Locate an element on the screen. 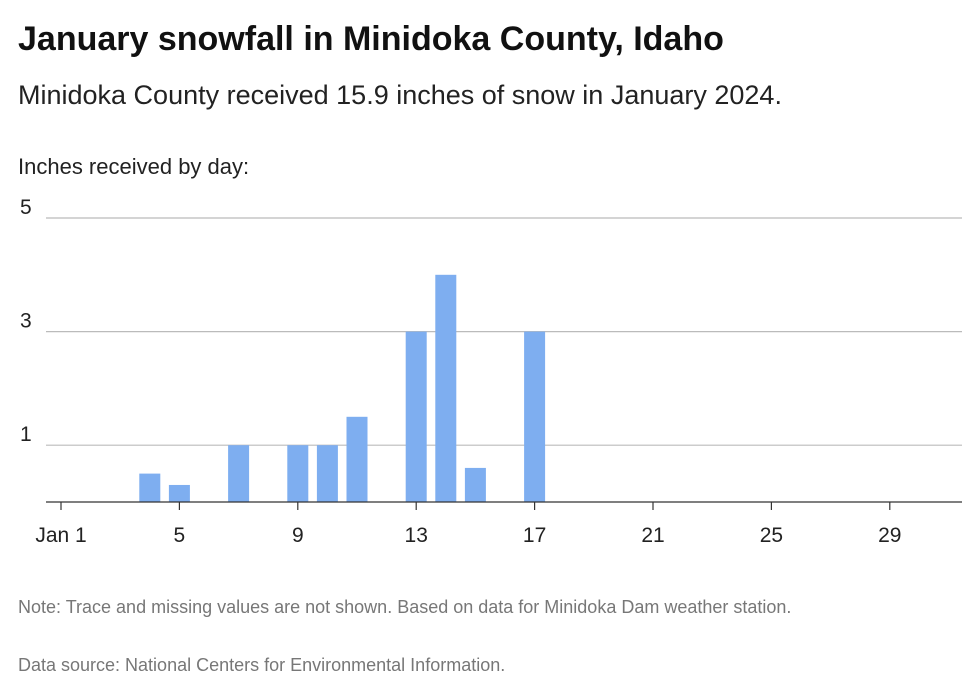 The height and width of the screenshot is (699, 980). y-tick-label: 1 is located at coordinates (26, 434).